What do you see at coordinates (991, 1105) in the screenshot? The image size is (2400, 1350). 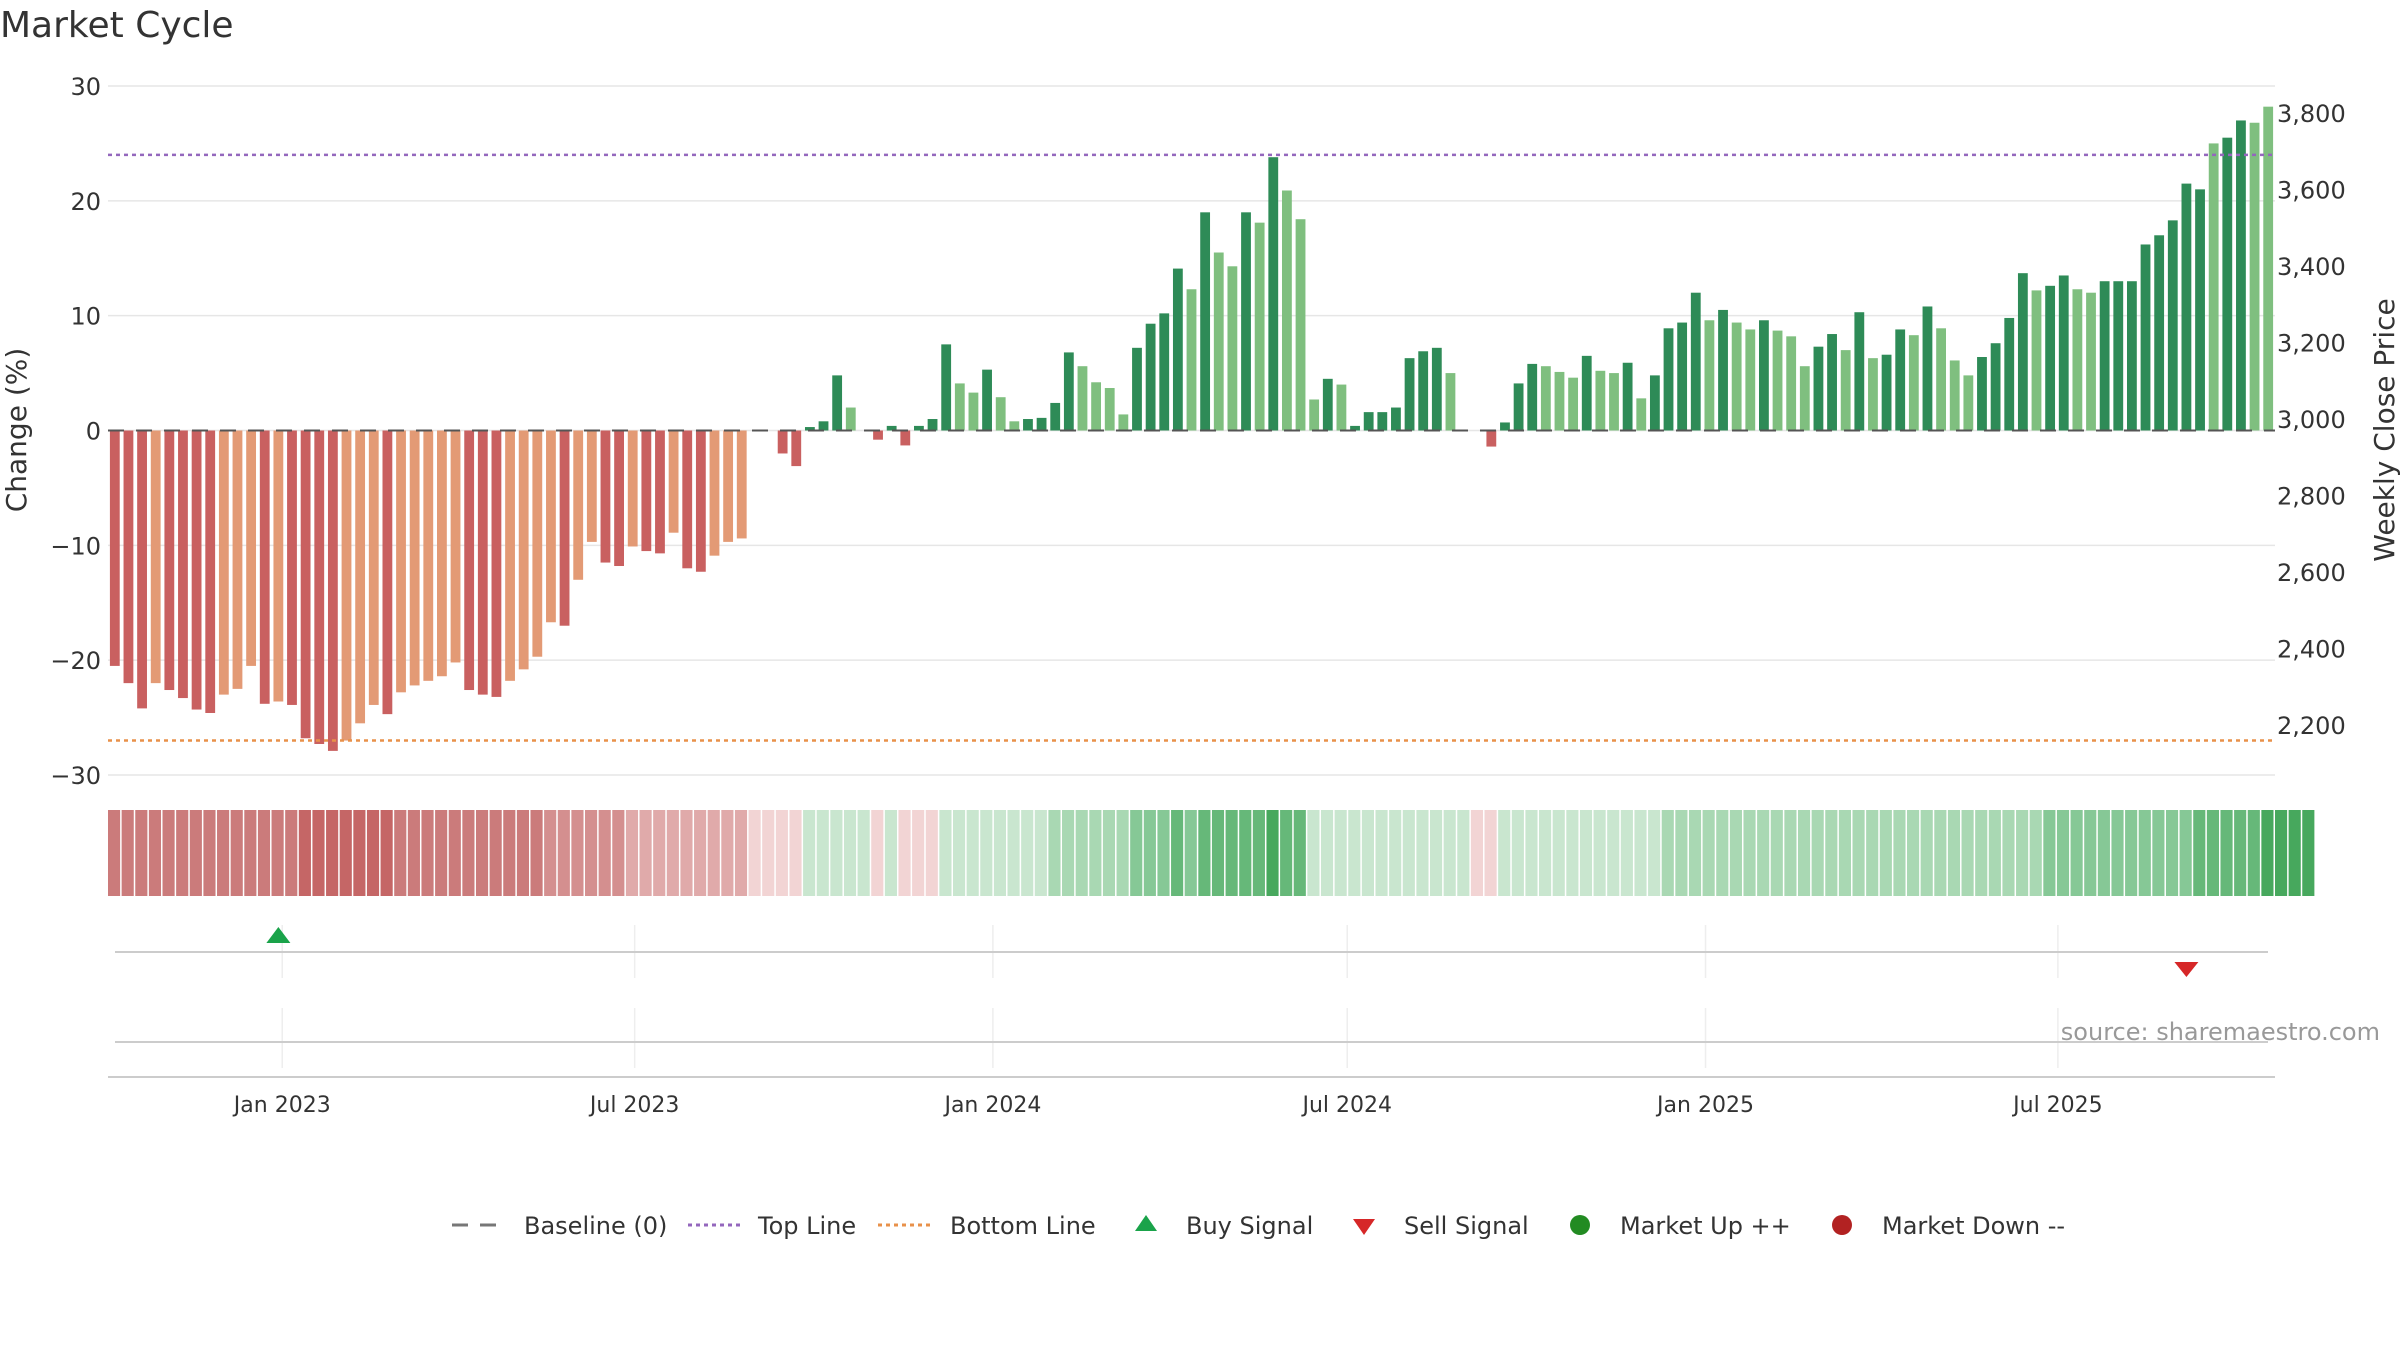 I see `x-tick-label: Jan 2024` at bounding box center [991, 1105].